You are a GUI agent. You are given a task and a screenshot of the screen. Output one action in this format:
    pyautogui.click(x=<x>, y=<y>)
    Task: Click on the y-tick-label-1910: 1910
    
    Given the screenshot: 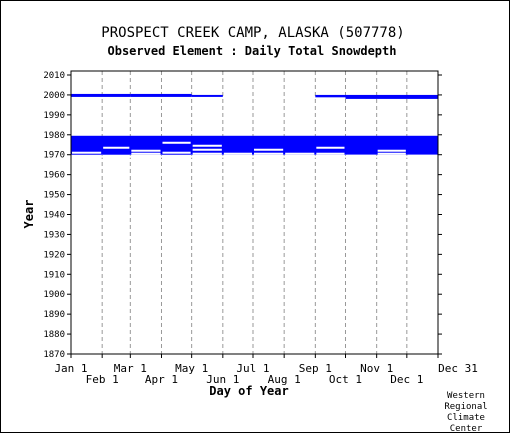 What is the action you would take?
    pyautogui.click(x=54, y=275)
    